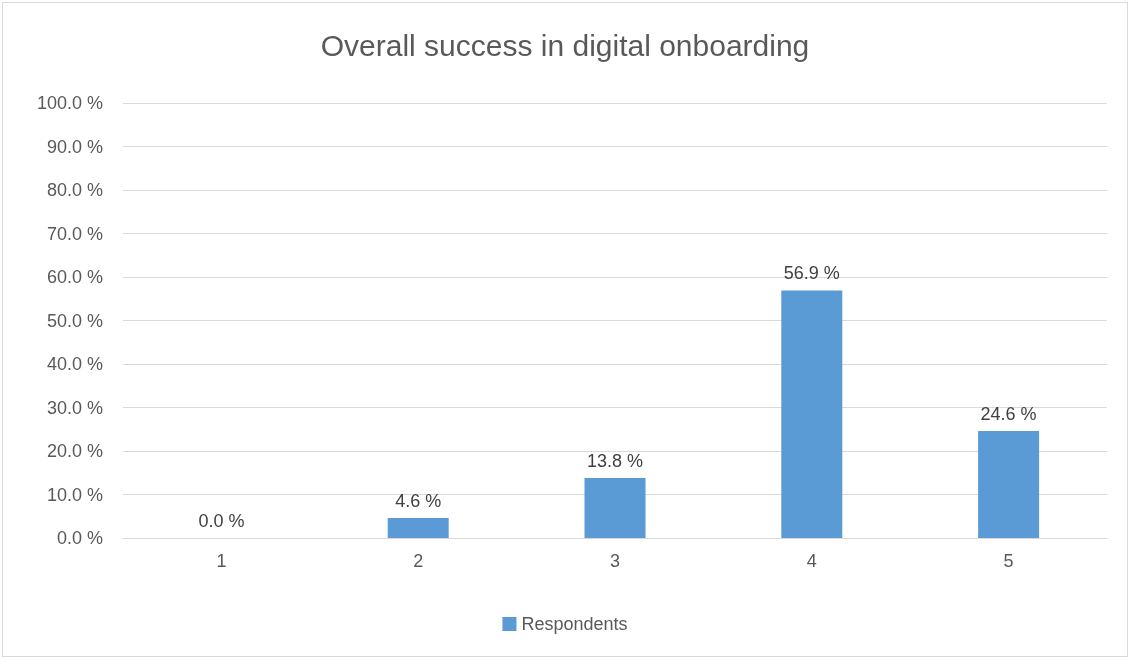  Describe the element at coordinates (74, 320) in the screenshot. I see `y-tick-label: 50.0 %` at that location.